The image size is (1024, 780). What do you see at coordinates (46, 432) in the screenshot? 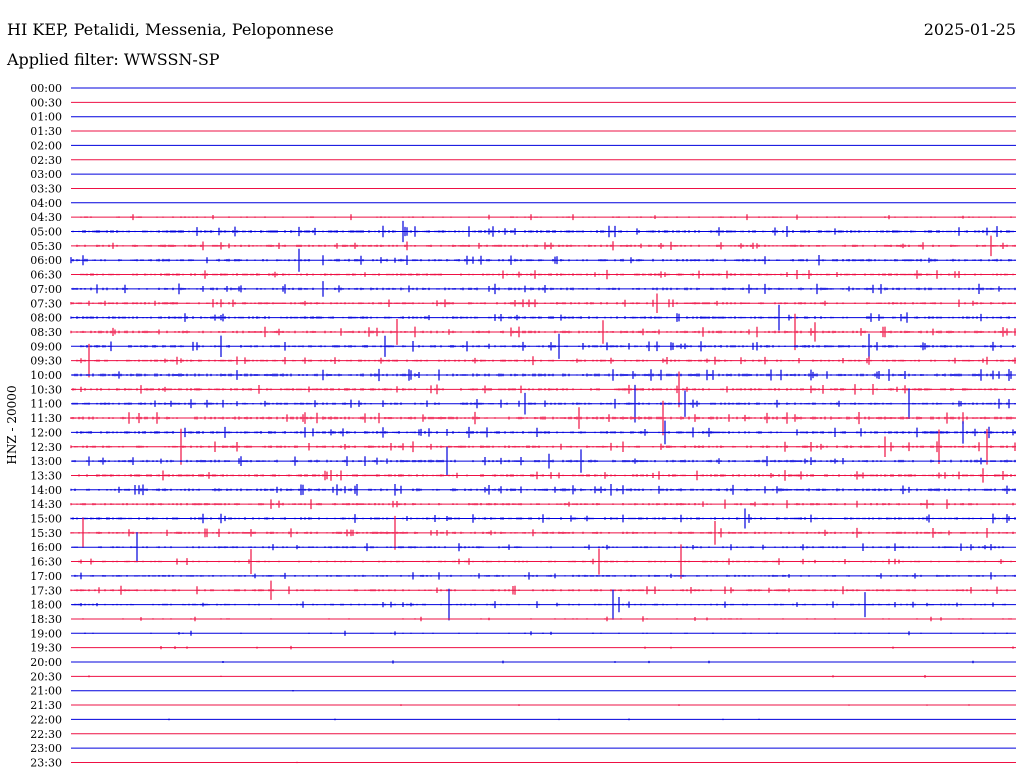
I see `time-tick-label: 12:00` at bounding box center [46, 432].